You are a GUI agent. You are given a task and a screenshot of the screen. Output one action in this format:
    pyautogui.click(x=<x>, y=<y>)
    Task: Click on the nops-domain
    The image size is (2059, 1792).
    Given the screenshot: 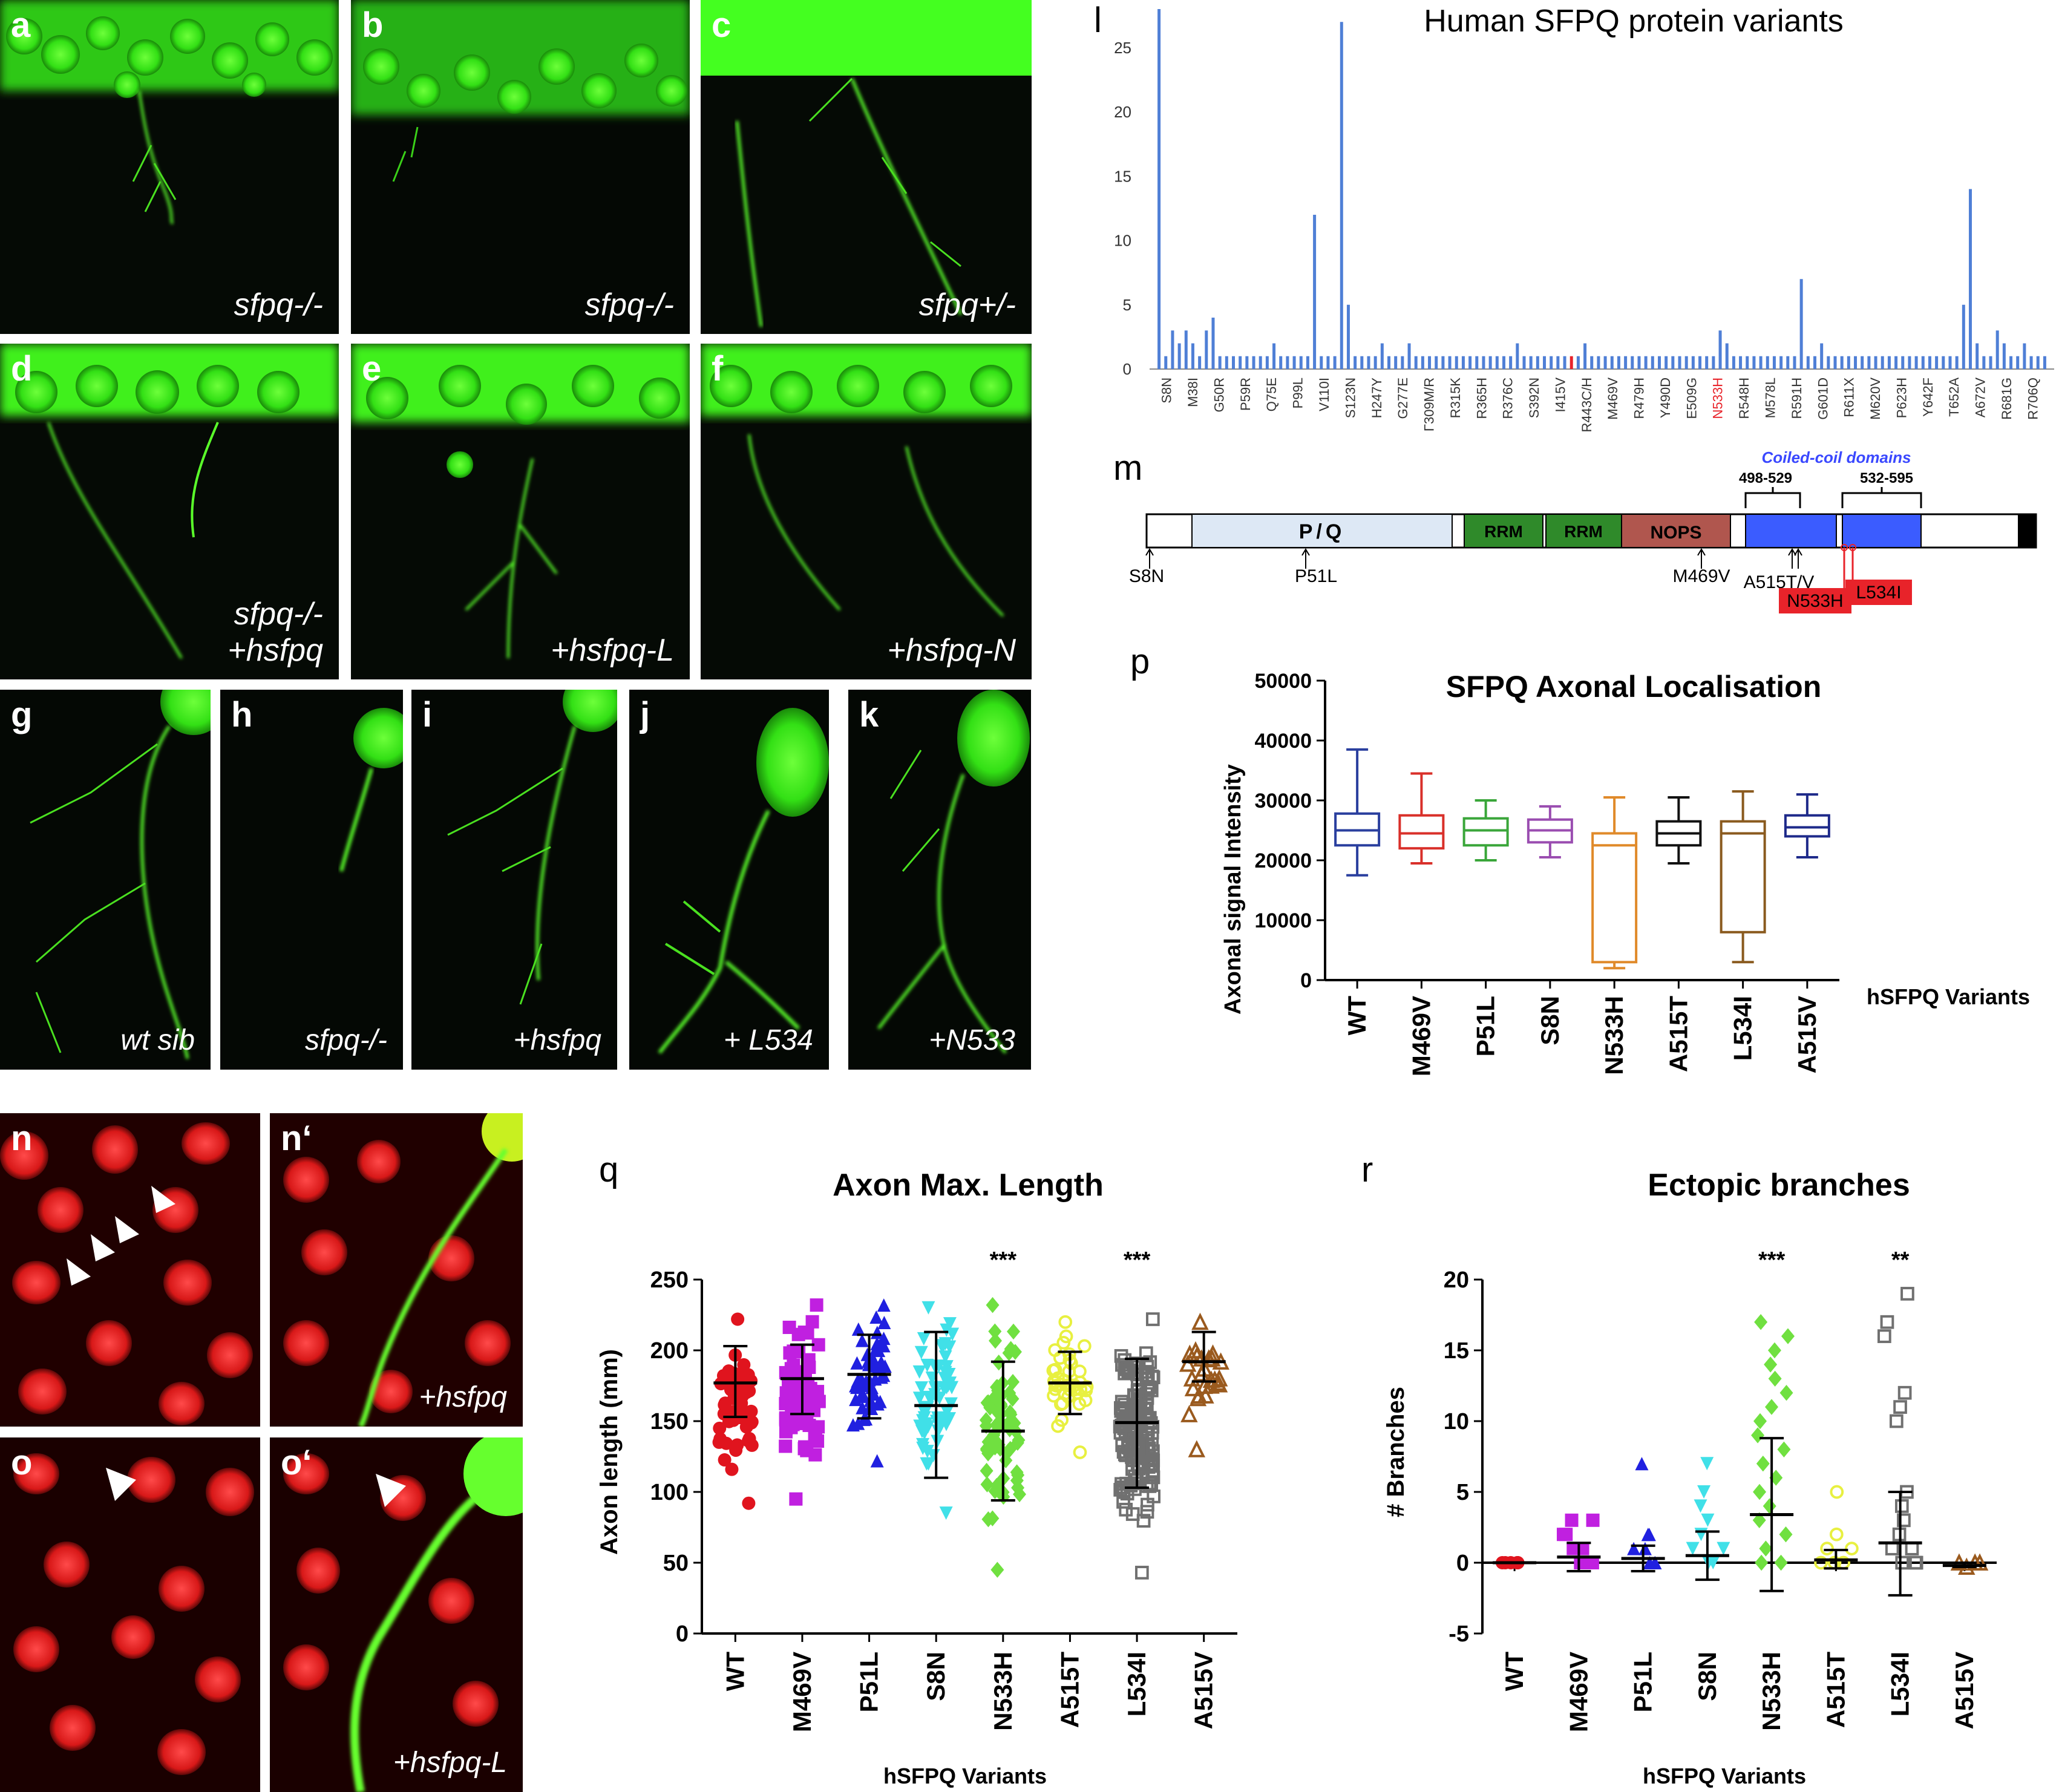 What is the action you would take?
    pyautogui.click(x=1676, y=531)
    